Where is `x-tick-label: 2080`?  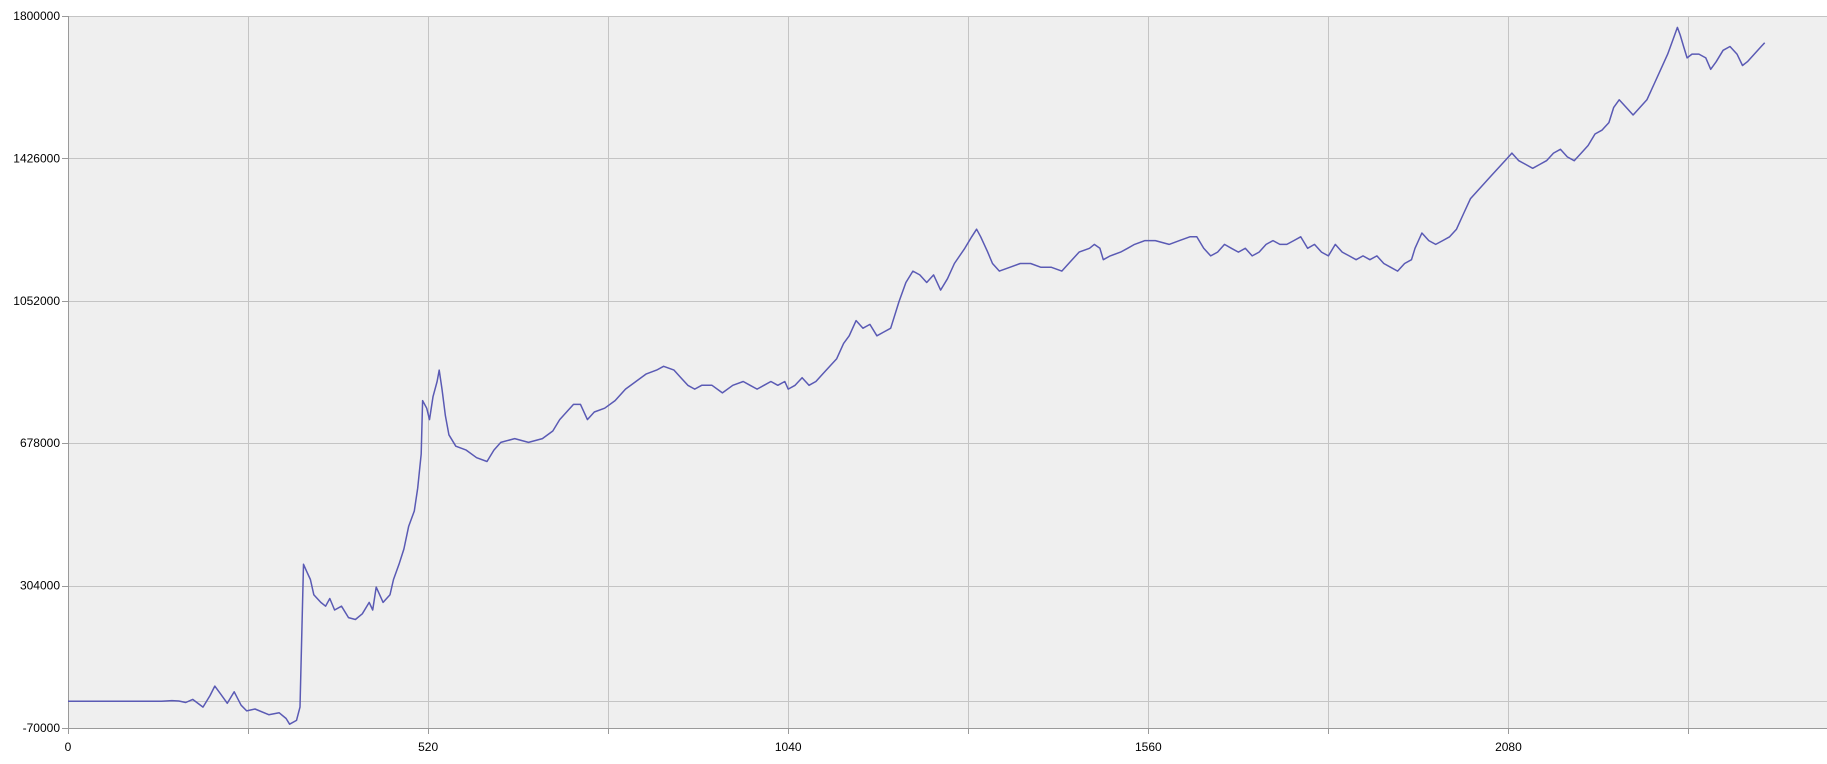
x-tick-label: 2080 is located at coordinates (1508, 747).